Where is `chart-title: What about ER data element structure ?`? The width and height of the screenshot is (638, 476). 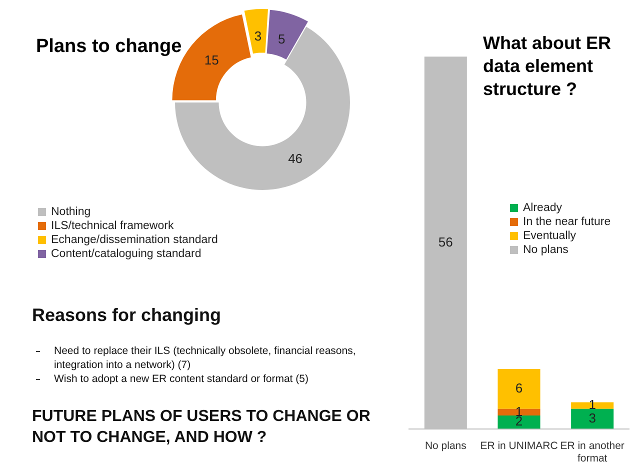
chart-title: What about ER data element structure ? is located at coordinates (547, 66).